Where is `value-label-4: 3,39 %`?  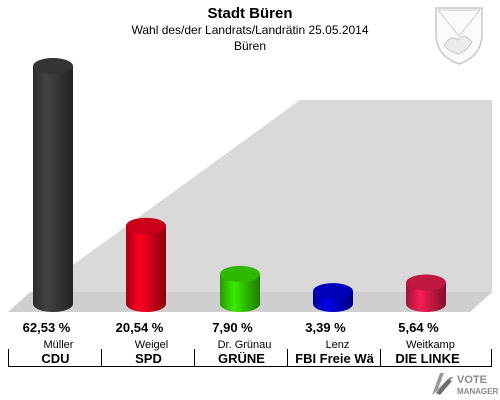 value-label-4: 3,39 % is located at coordinates (325, 327).